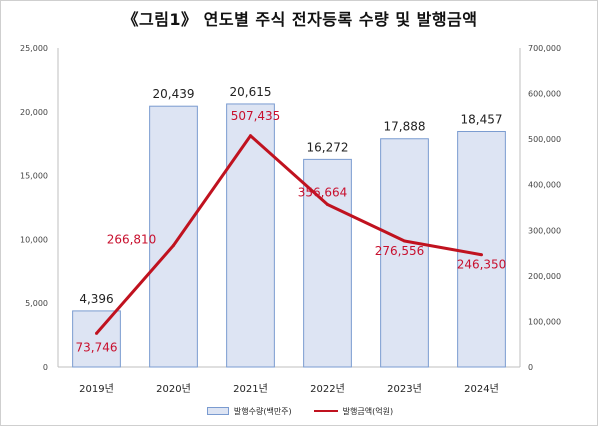  What do you see at coordinates (45, 367) in the screenshot?
I see `y-left-tick-label: 0` at bounding box center [45, 367].